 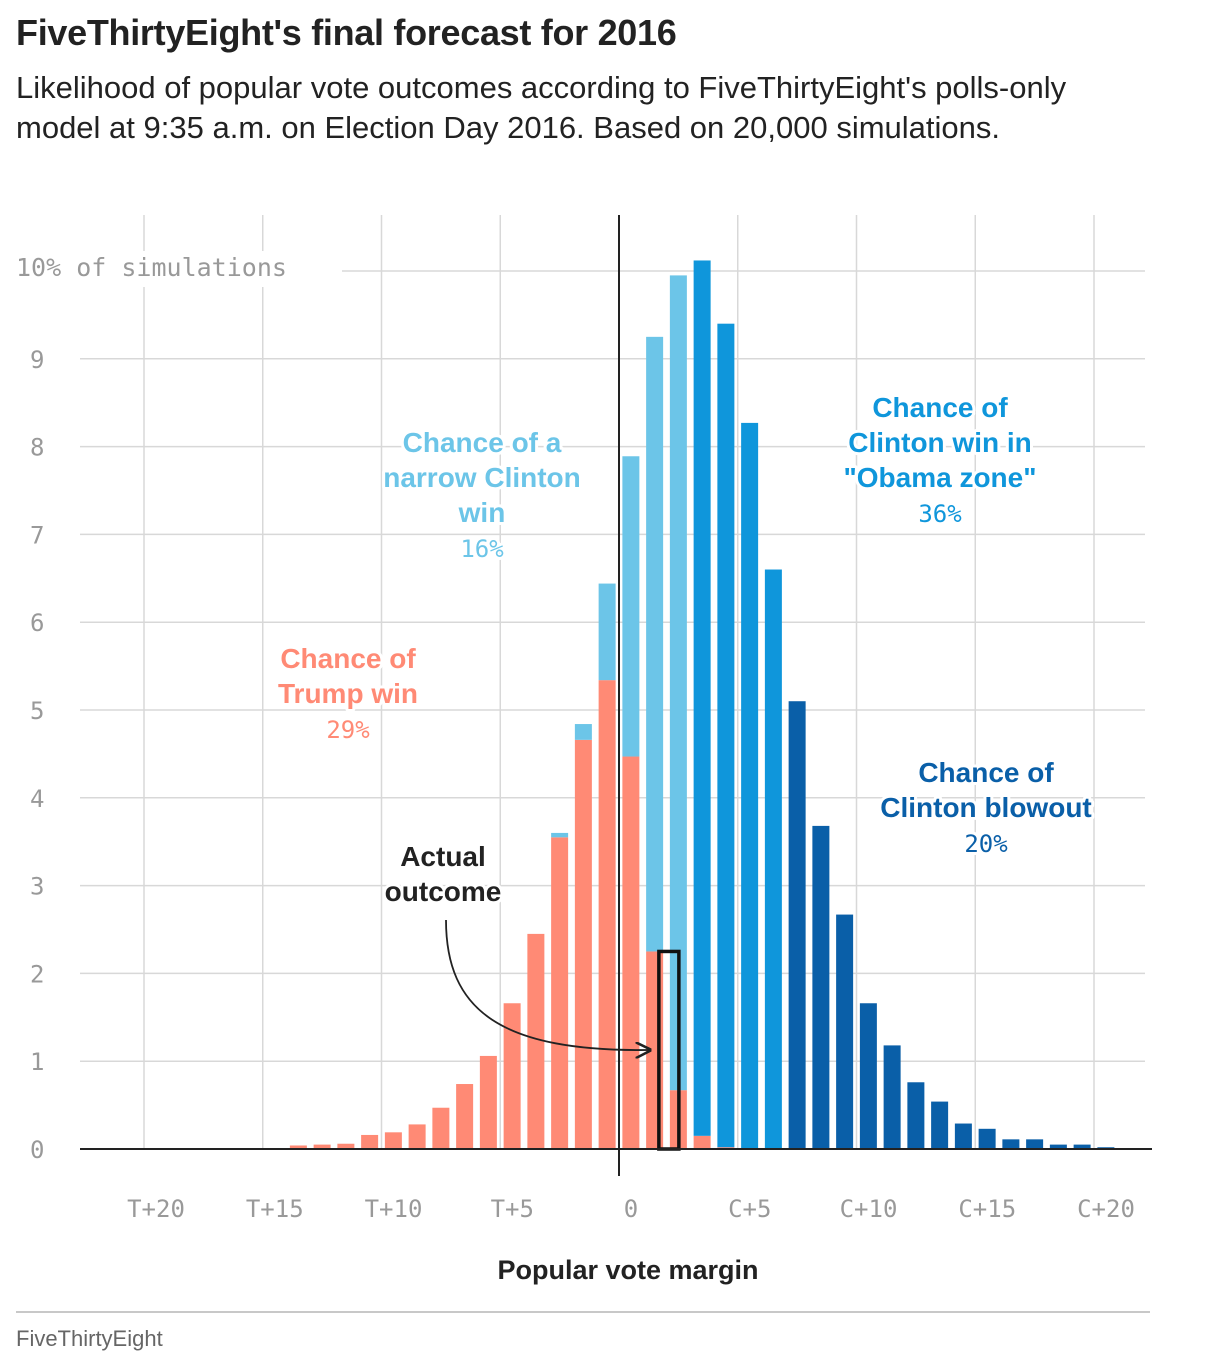 What do you see at coordinates (89, 1338) in the screenshot?
I see `source-credit: FiveThirtyEight` at bounding box center [89, 1338].